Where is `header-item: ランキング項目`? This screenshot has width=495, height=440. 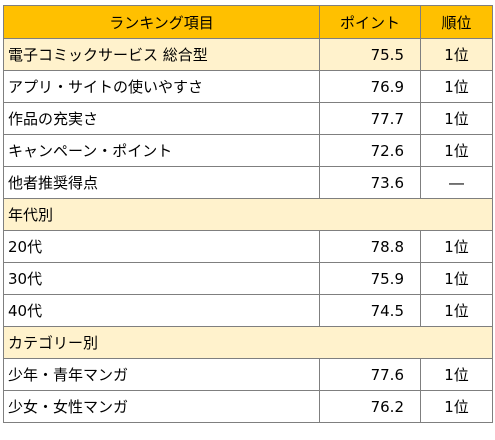 header-item: ランキング項目 is located at coordinates (161, 22).